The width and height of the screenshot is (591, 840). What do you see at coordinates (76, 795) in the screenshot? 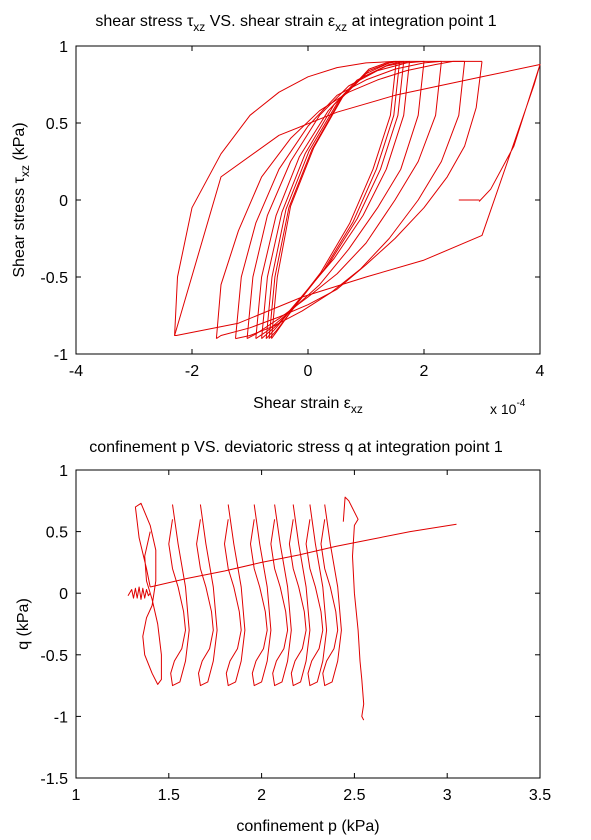
I see `x-tick-label: 1` at bounding box center [76, 795].